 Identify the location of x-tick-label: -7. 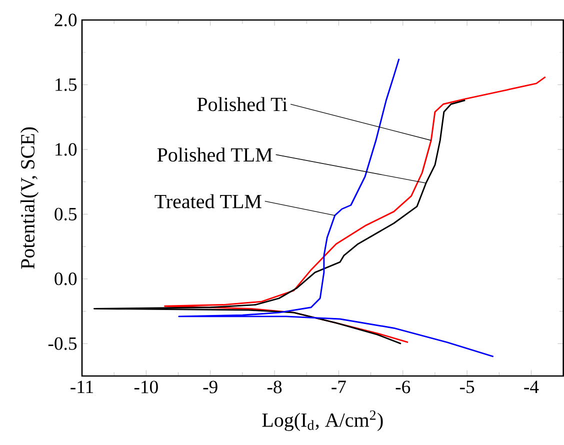
(339, 386).